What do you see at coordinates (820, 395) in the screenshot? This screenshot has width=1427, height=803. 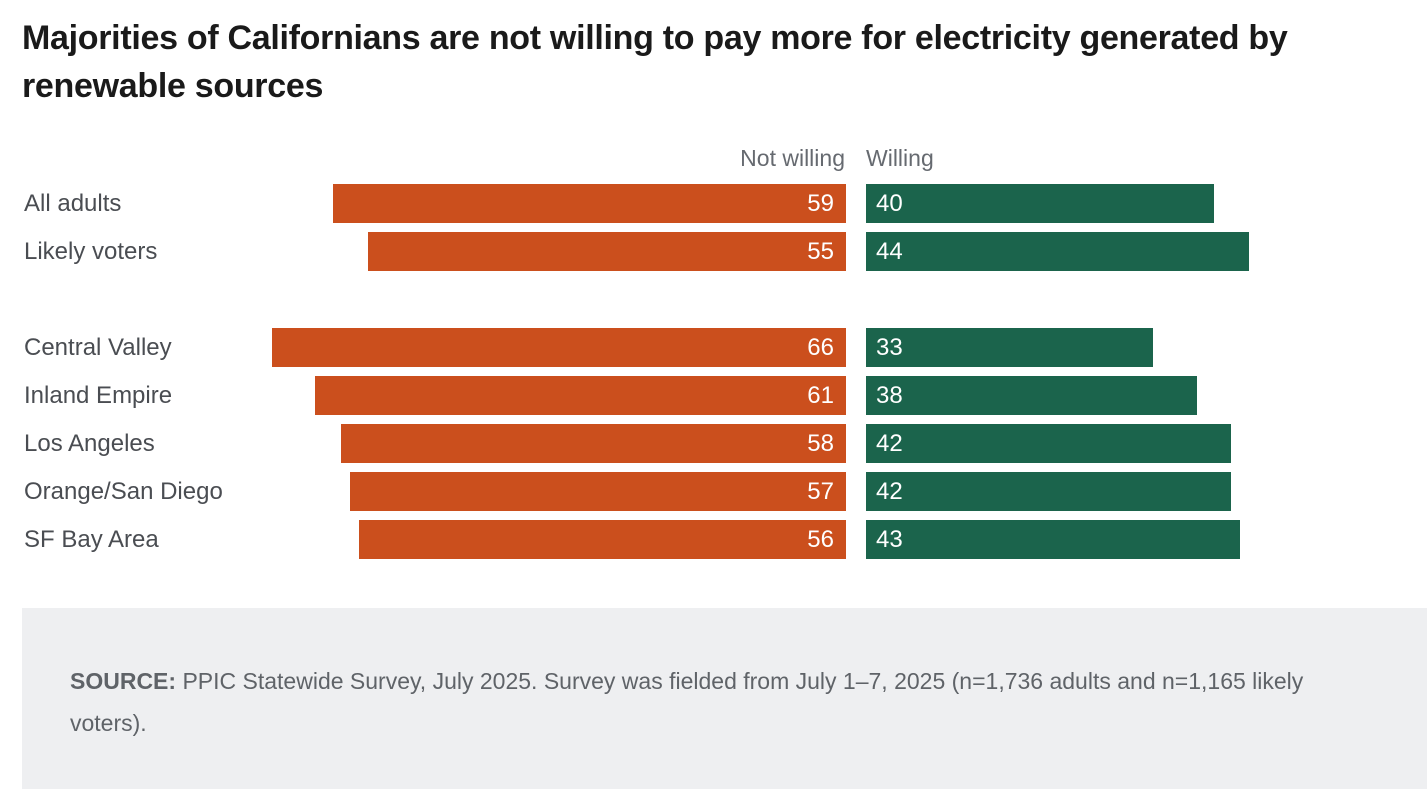 I see `value-label-not-willing: 61` at bounding box center [820, 395].